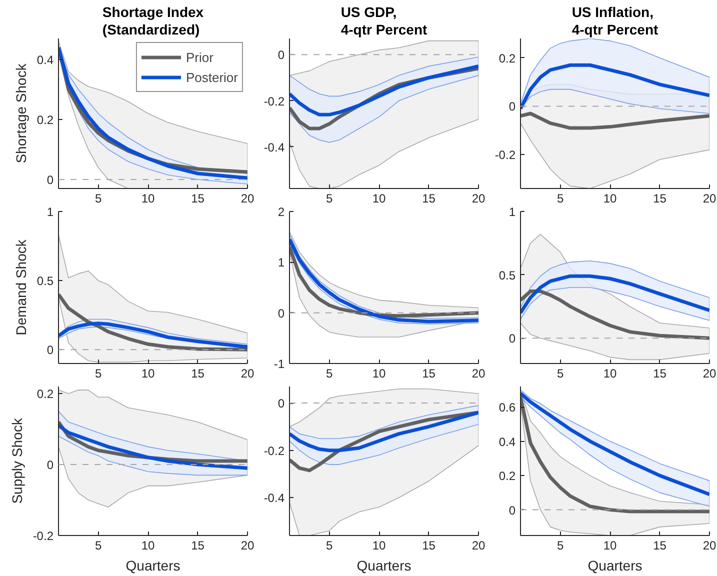 This screenshot has width=717, height=576. What do you see at coordinates (384, 21) in the screenshot?
I see `chart-title: US GDP, 4-qtr Percent` at bounding box center [384, 21].